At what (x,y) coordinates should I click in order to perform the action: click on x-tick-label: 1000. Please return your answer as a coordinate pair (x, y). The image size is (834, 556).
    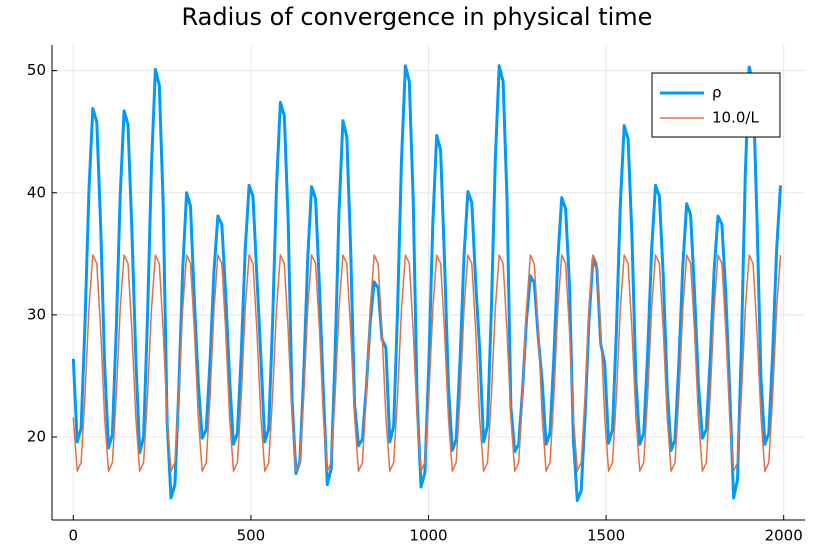
    Looking at the image, I should click on (428, 536).